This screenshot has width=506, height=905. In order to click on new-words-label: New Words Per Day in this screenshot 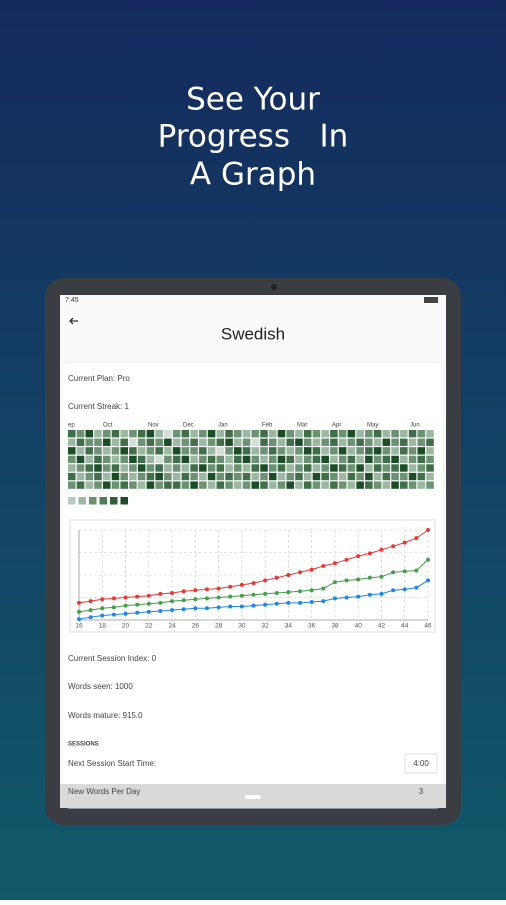, I will do `click(104, 791)`.